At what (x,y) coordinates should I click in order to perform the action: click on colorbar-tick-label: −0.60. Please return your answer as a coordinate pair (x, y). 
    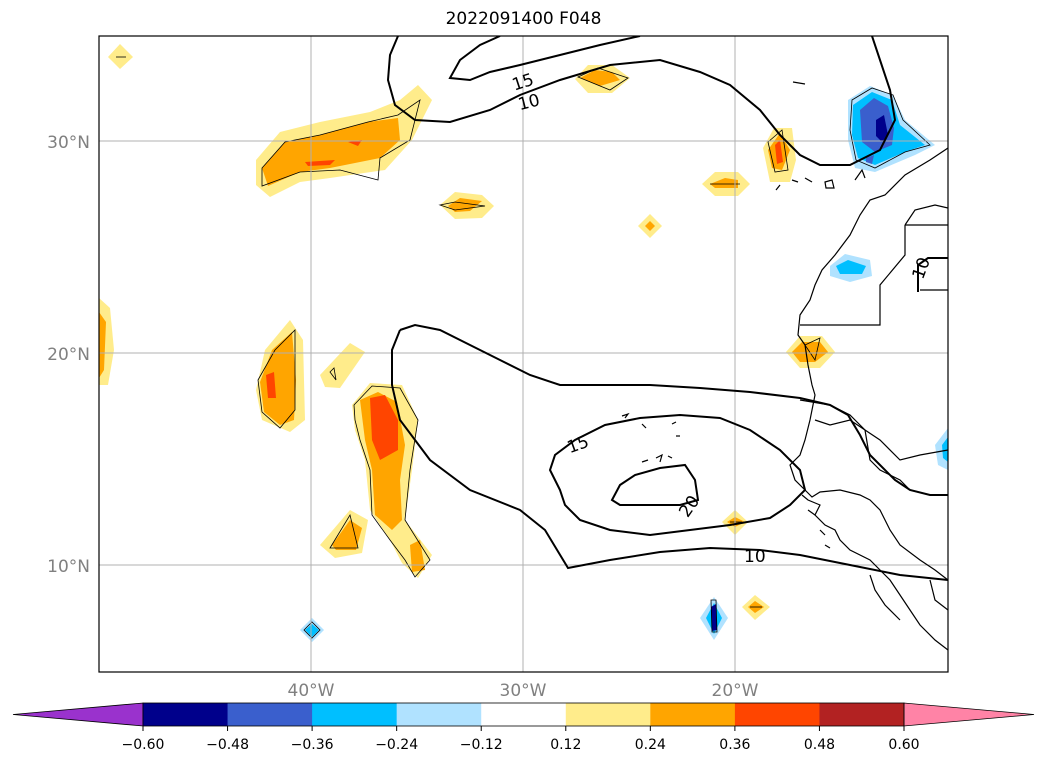
    Looking at the image, I should click on (143, 745).